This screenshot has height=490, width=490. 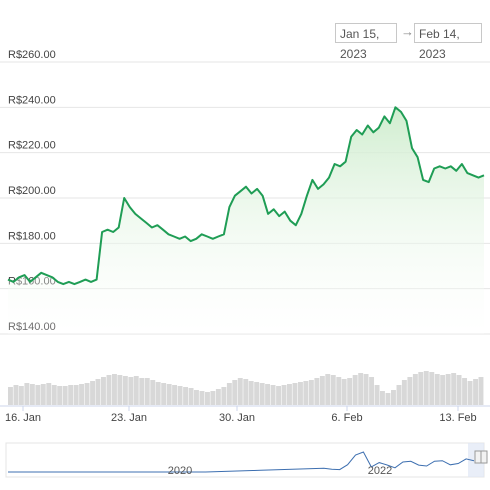 I want to click on volume-bars, so click(x=246, y=388).